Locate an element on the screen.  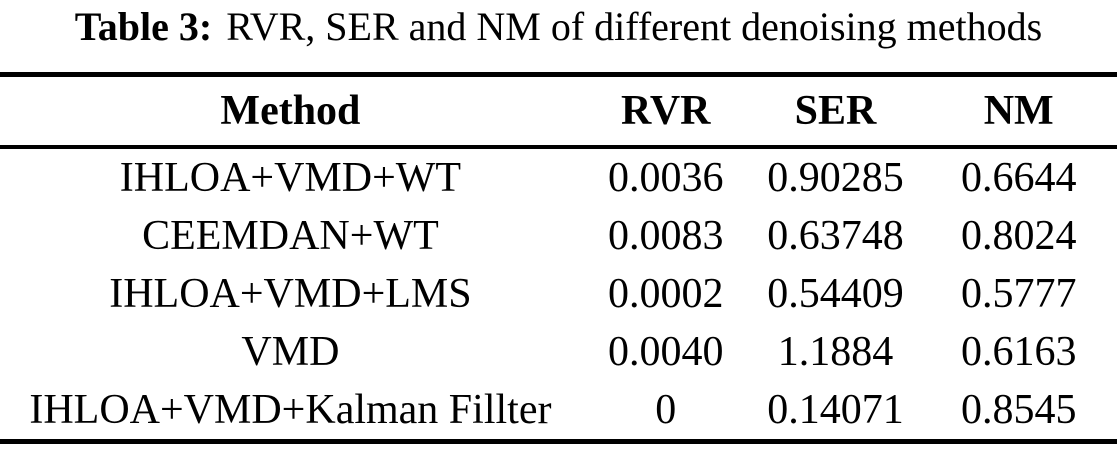
nm-cell: 0.5777 is located at coordinates (1018, 294).